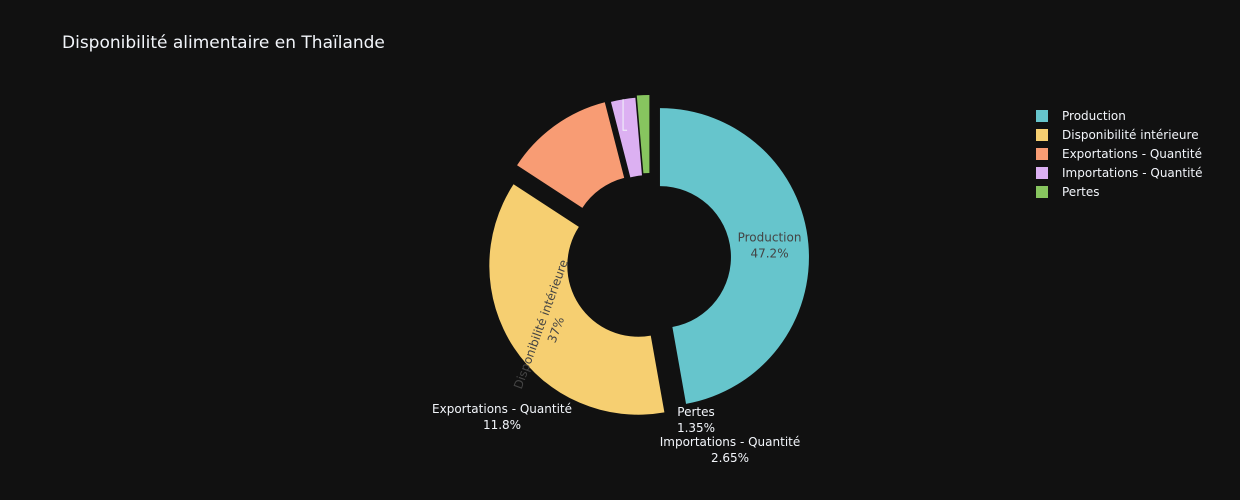 The image size is (1240, 500). What do you see at coordinates (1132, 172) in the screenshot?
I see `legend-label: Importations - Quantité` at bounding box center [1132, 172].